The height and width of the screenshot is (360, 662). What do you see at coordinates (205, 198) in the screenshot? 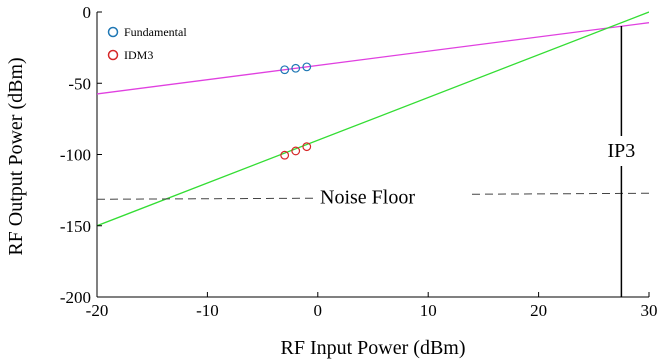
I see `noise-floor-line-left` at bounding box center [205, 198].